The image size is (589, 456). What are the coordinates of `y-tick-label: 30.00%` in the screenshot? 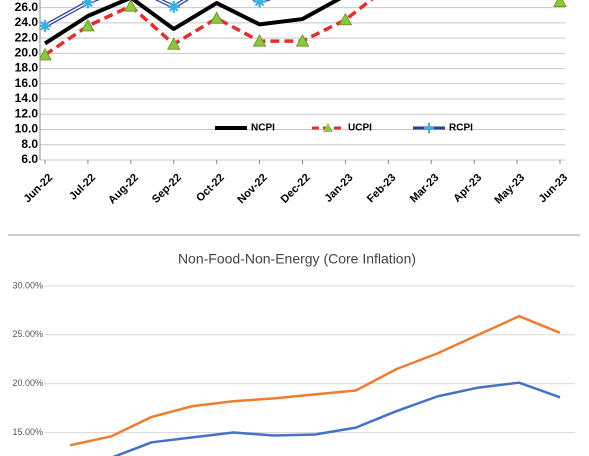 It's located at (27, 285).